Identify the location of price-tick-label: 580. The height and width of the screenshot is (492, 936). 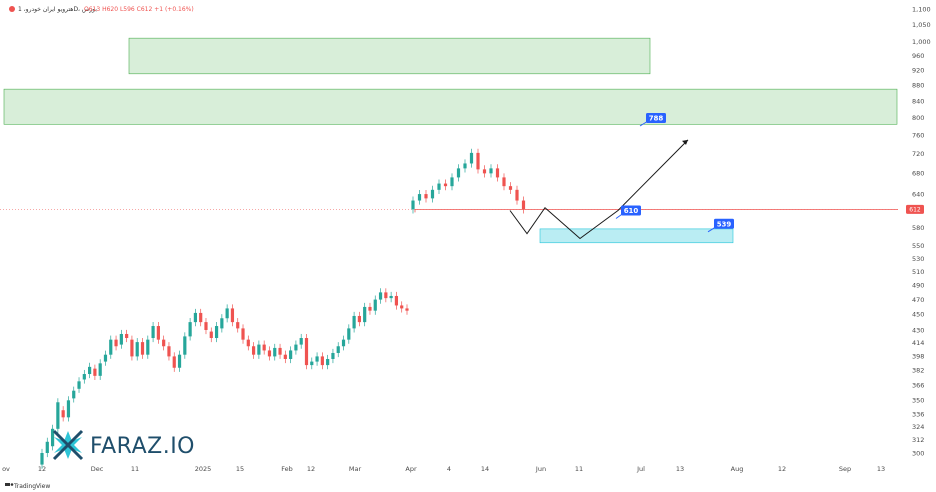
(918, 228).